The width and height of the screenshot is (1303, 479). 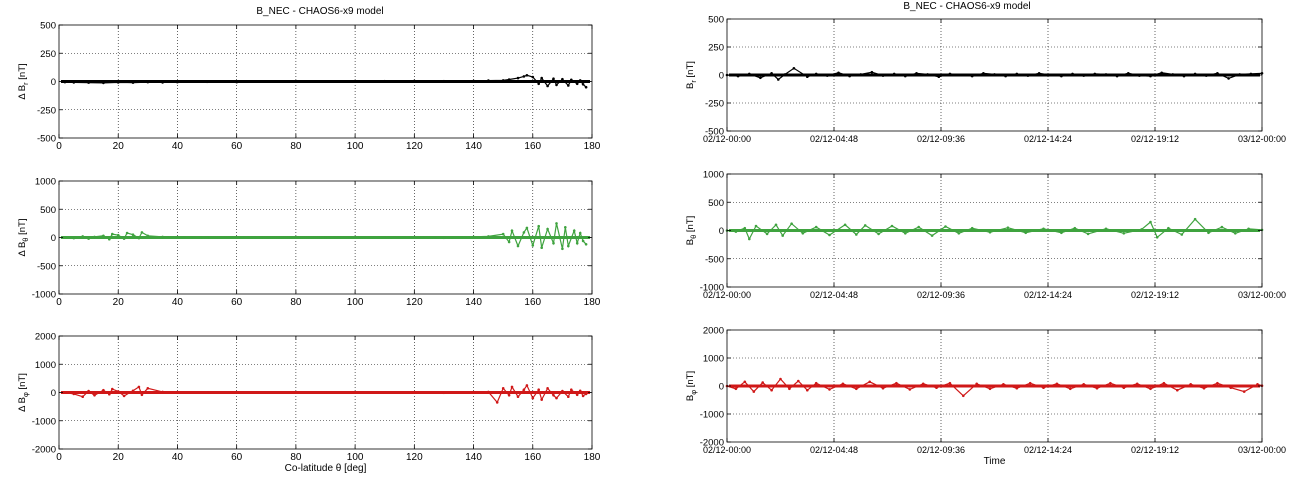 What do you see at coordinates (414, 146) in the screenshot?
I see `x-tick-label: 120` at bounding box center [414, 146].